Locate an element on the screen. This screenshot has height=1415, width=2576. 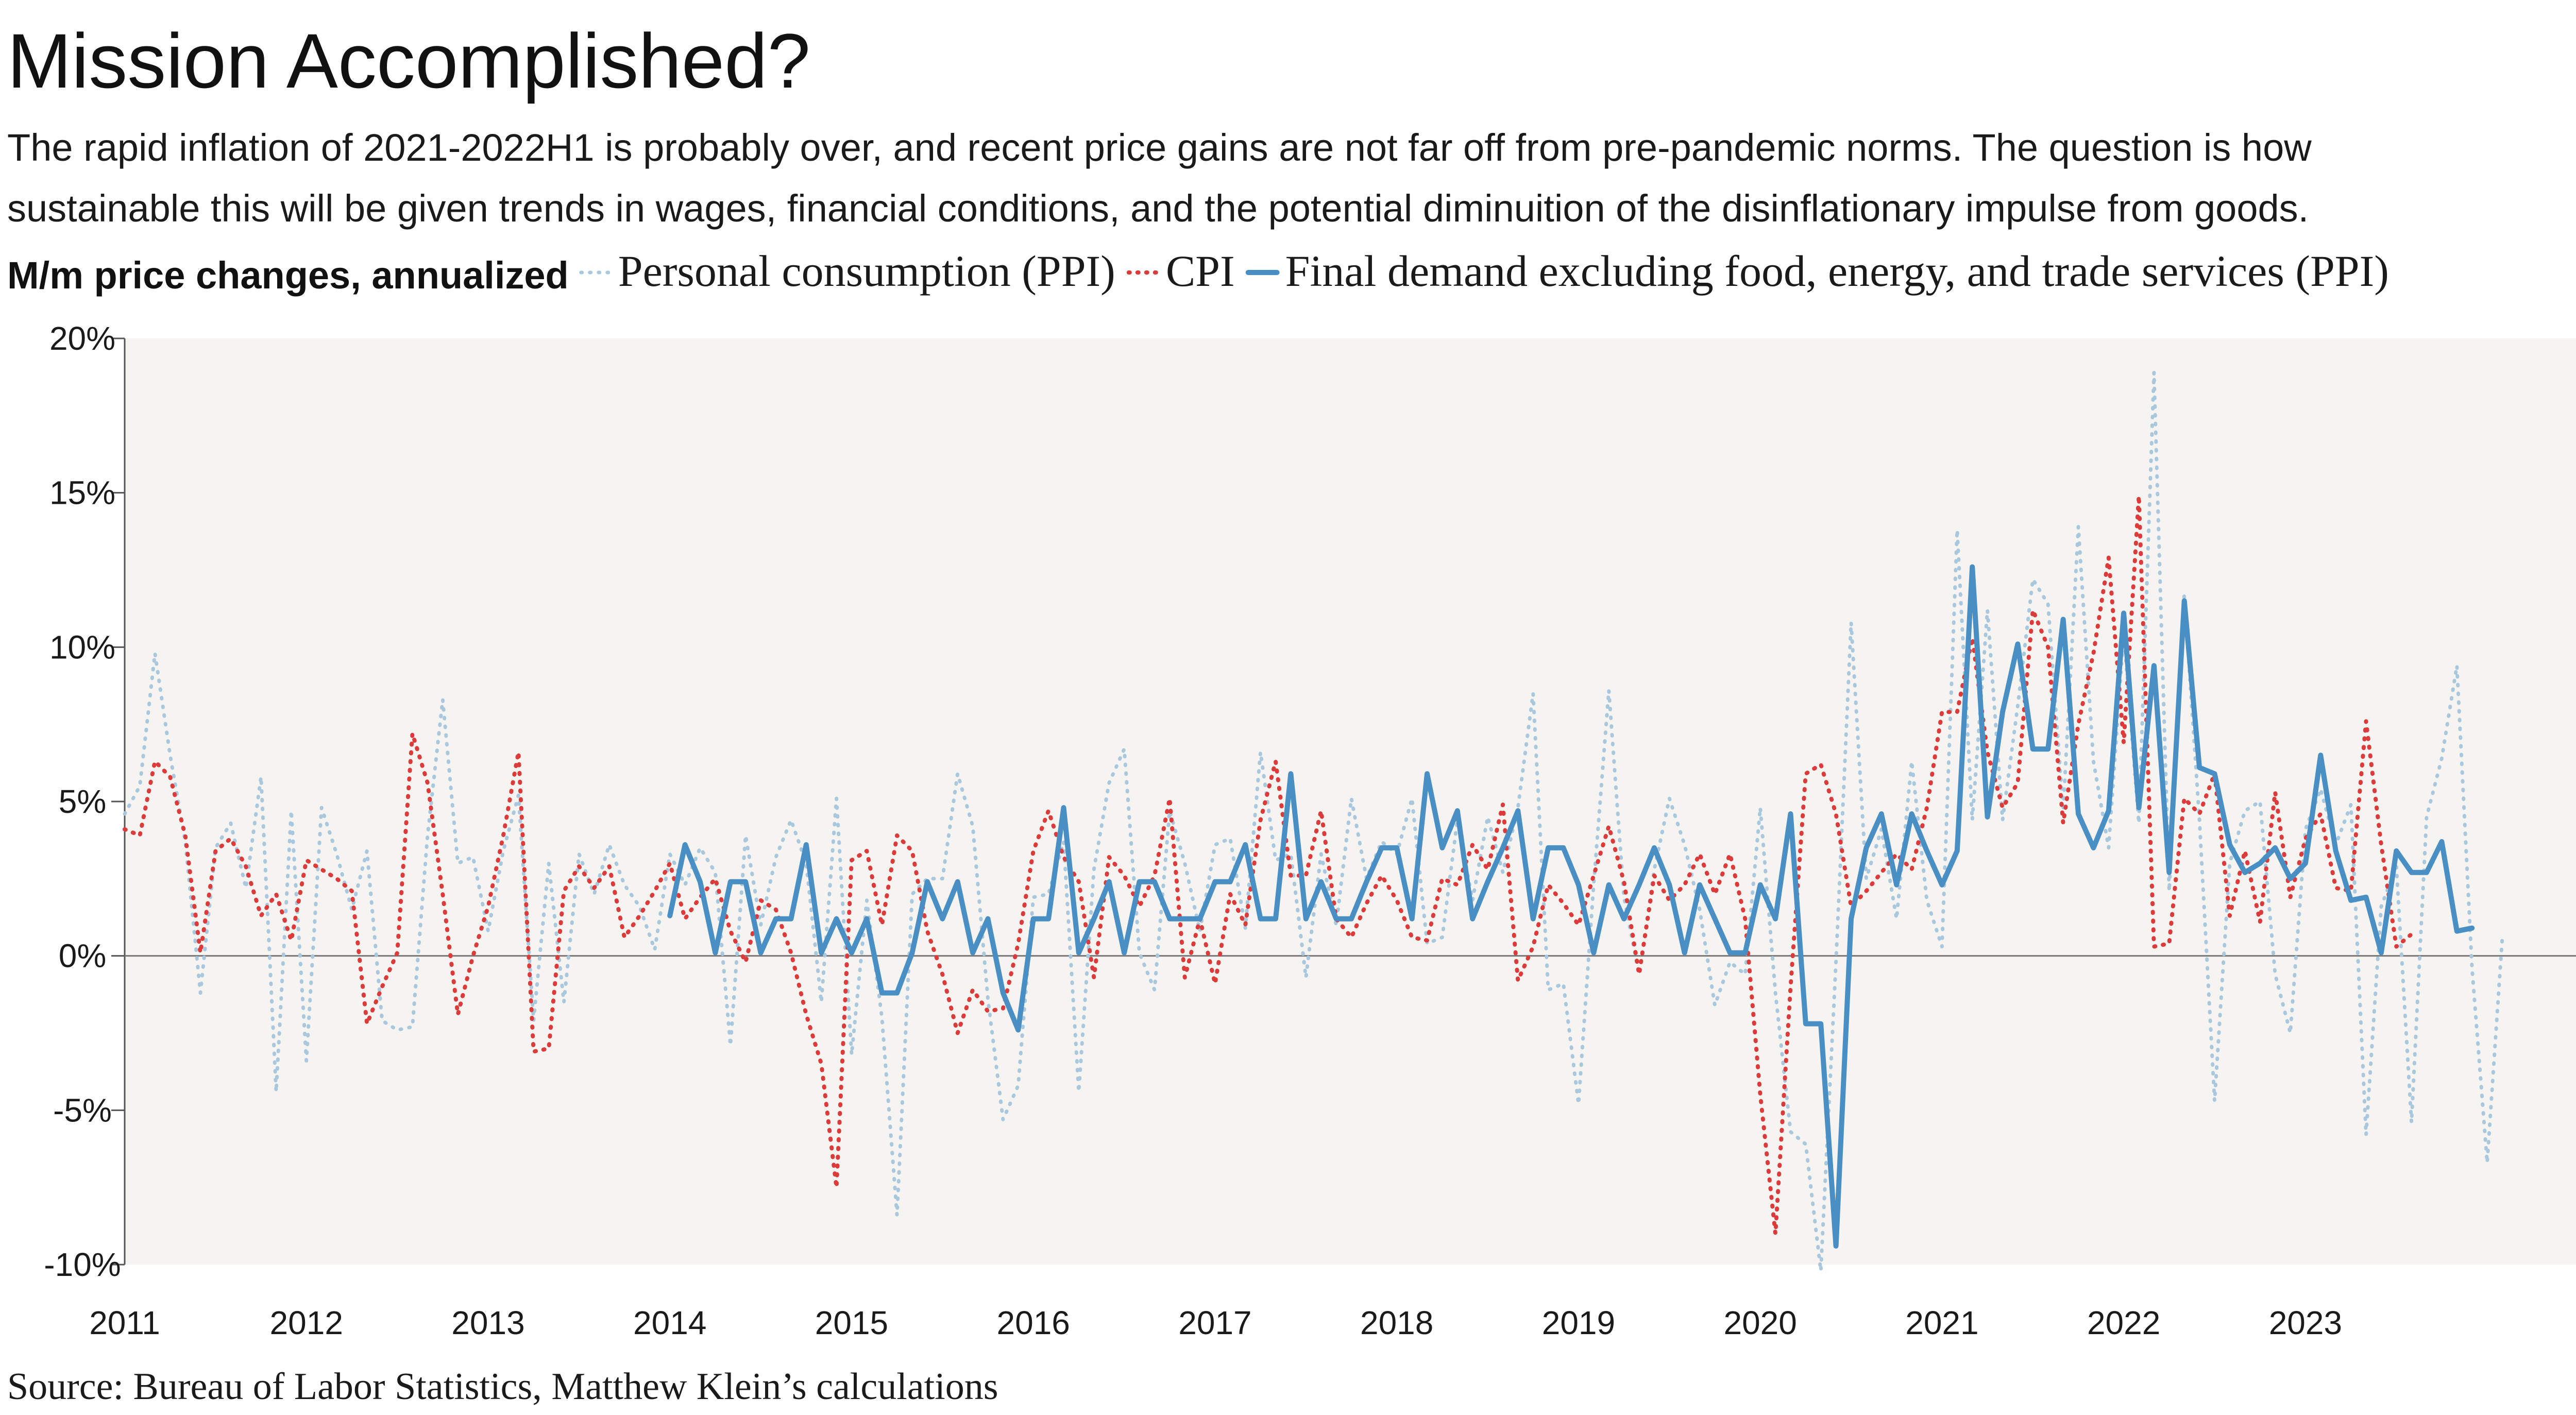
x-tick-label: 2020 is located at coordinates (1760, 1322).